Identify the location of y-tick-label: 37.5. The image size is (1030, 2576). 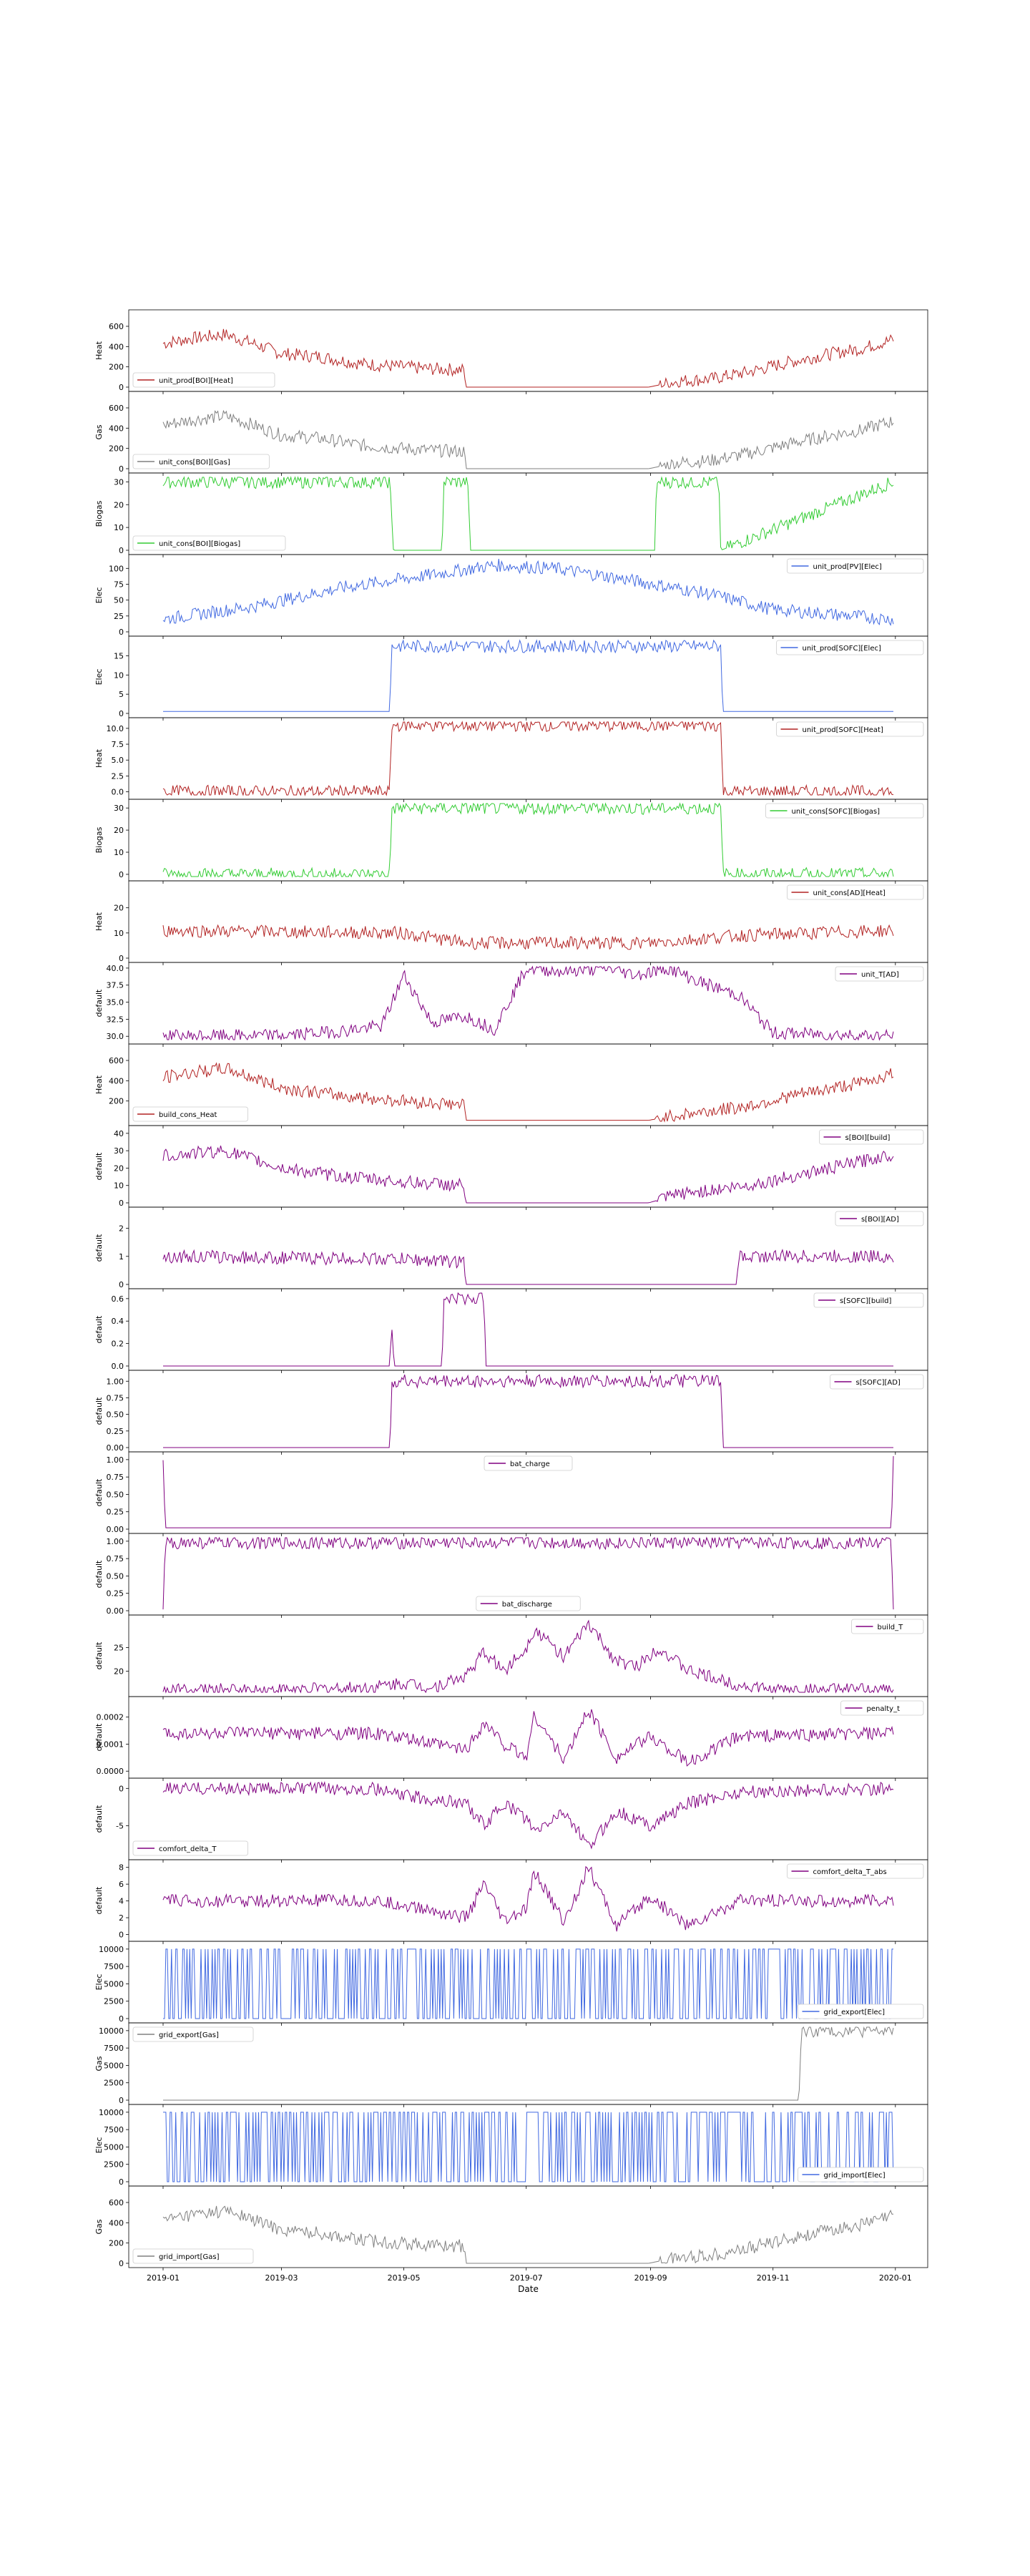
(116, 985).